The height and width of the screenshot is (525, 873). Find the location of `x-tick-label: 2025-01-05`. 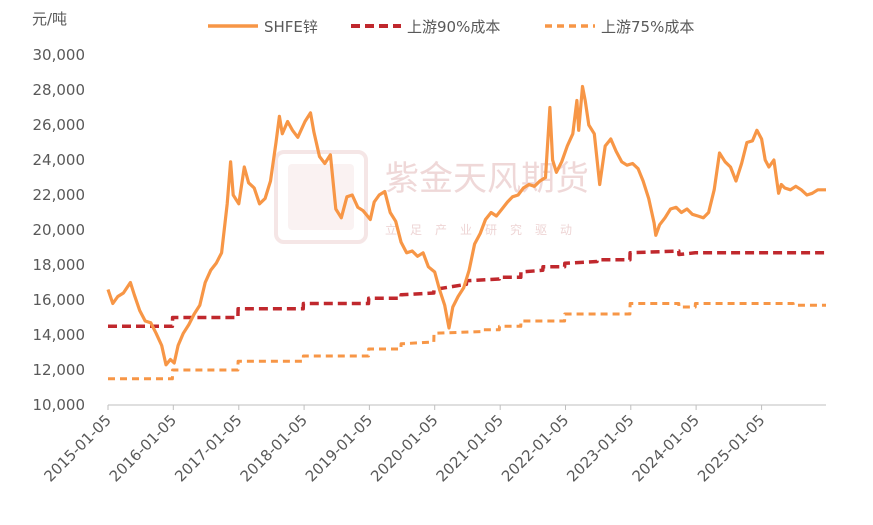

x-tick-label: 2025-01-05 is located at coordinates (731, 448).